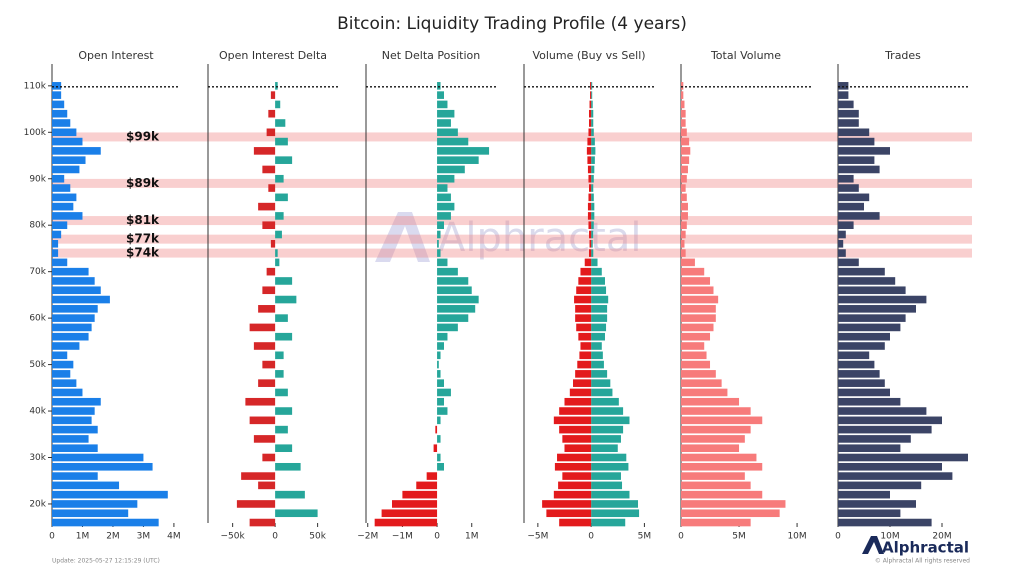 This screenshot has width=1024, height=576. I want to click on x-tick-label: 5M, so click(739, 537).